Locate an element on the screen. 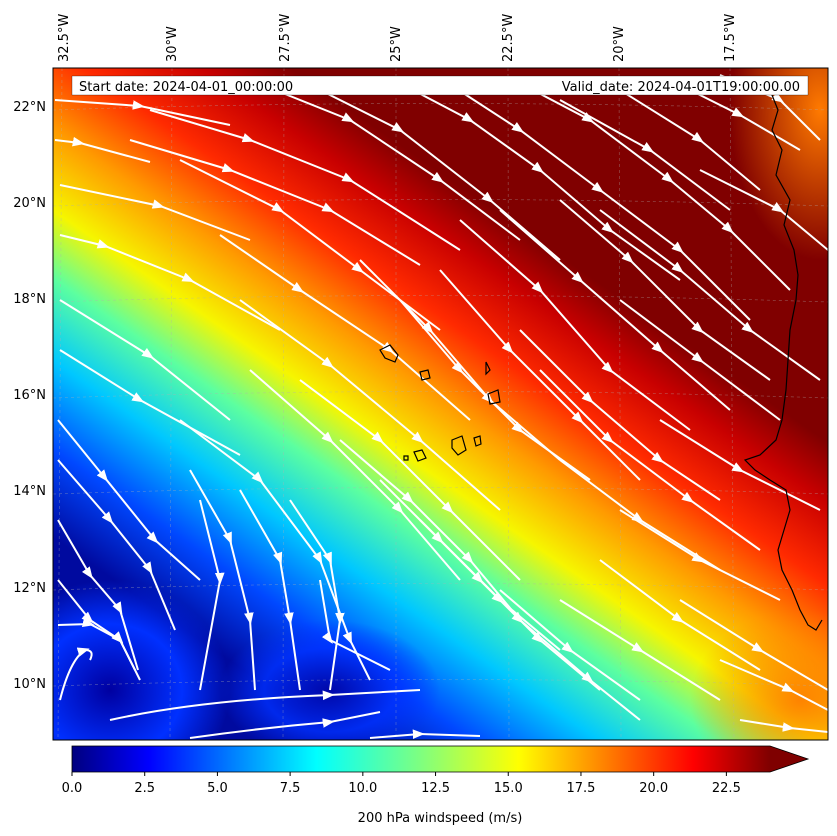 This screenshot has width=837, height=836. lon-tick-label: 25°W is located at coordinates (396, 44).